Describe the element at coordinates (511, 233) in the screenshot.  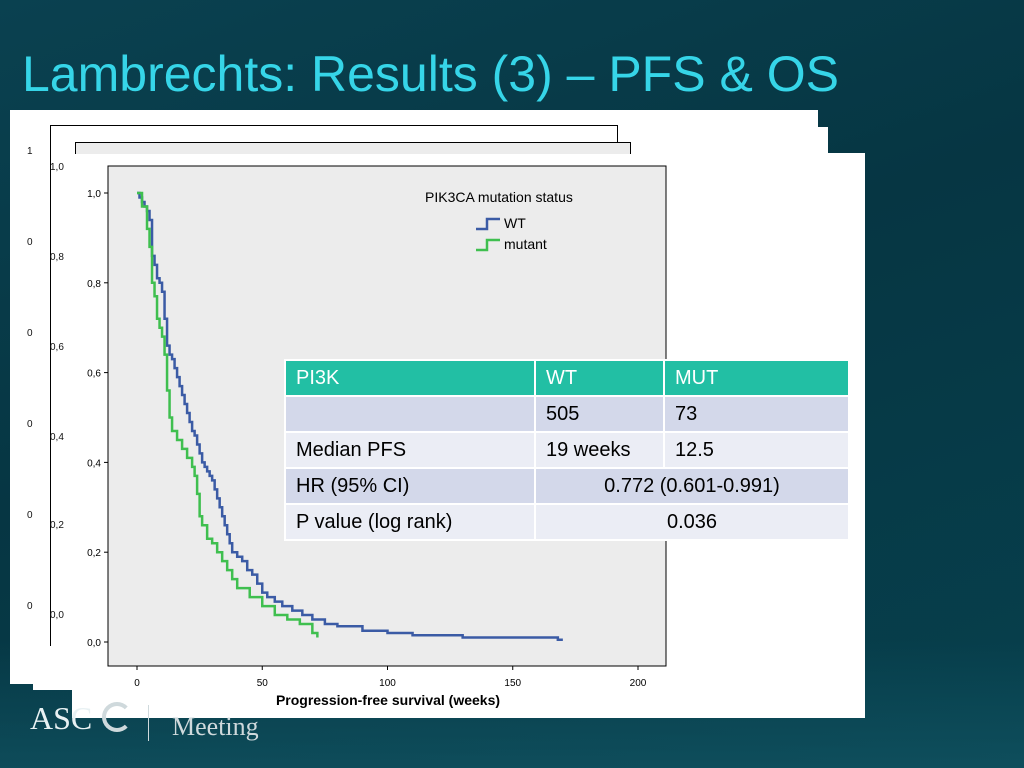
I see `legend-items: WT mutant` at that location.